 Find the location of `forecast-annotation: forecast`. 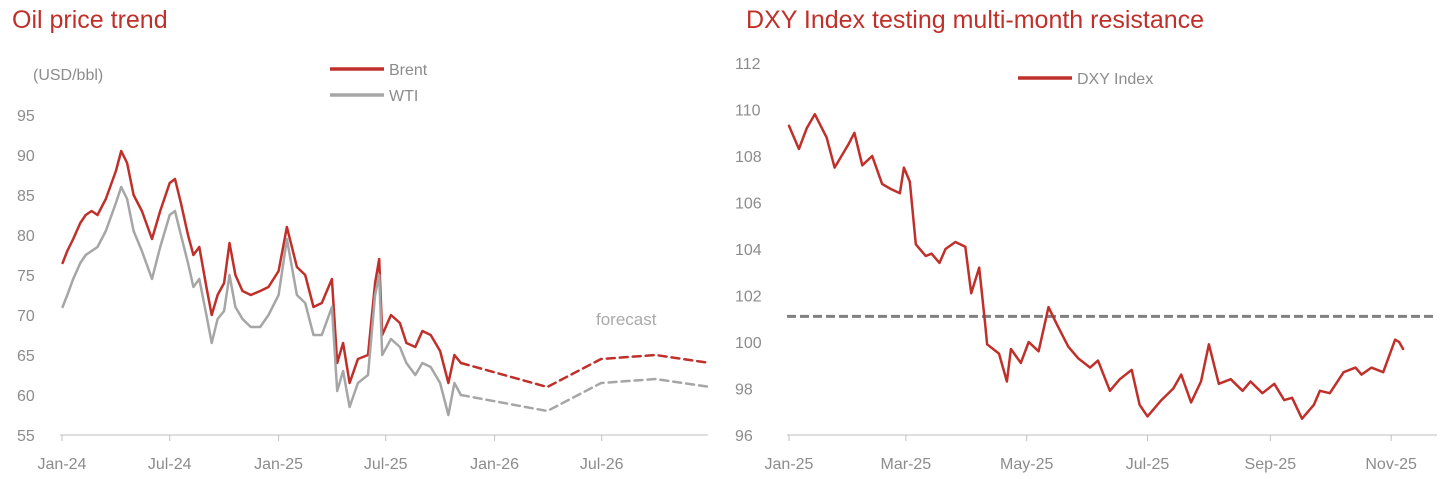

forecast-annotation: forecast is located at coordinates (626, 319).